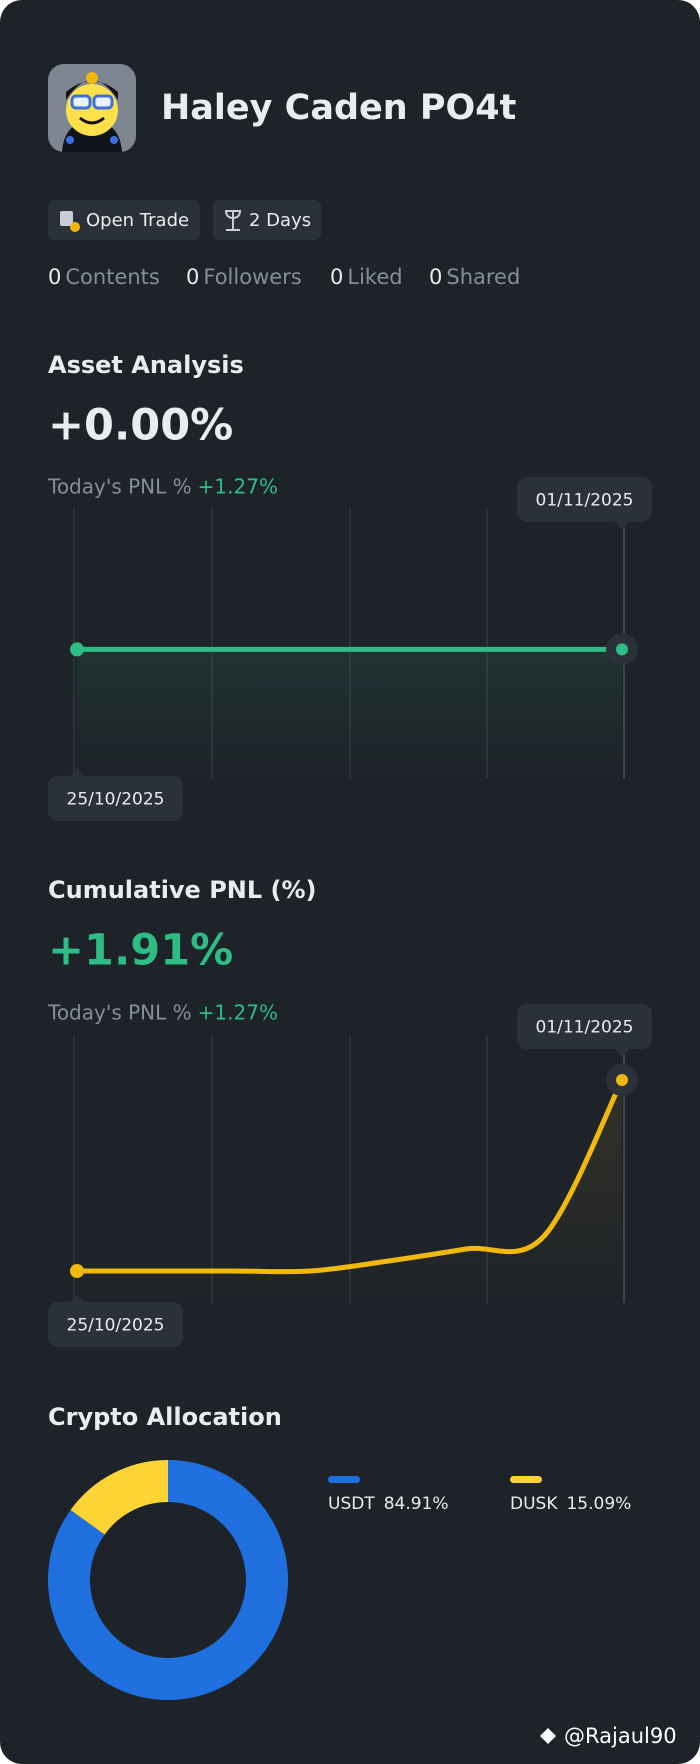 This screenshot has height=1764, width=700. What do you see at coordinates (146, 365) in the screenshot?
I see `section-title: Asset Analysis` at bounding box center [146, 365].